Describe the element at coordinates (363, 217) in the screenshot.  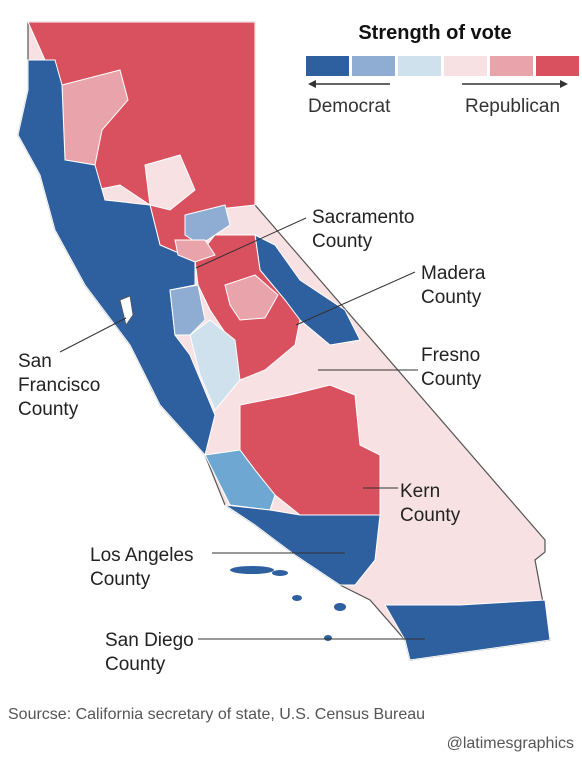
I see `callout-line: Sacramento` at that location.